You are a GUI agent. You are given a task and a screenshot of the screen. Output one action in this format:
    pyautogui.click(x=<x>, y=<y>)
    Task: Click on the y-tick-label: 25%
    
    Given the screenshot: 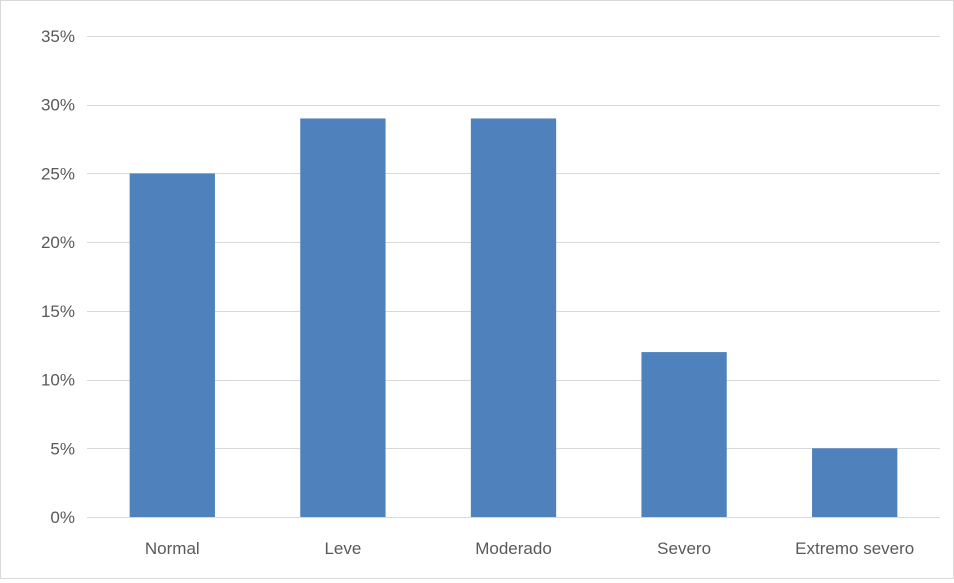 What is the action you would take?
    pyautogui.click(x=58, y=173)
    